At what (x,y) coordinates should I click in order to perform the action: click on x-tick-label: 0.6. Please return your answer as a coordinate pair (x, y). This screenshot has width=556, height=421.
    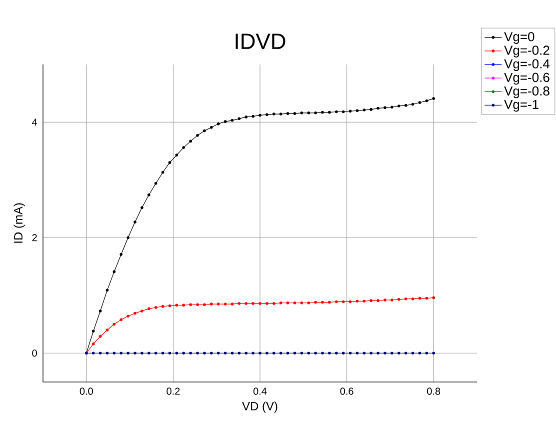
    Looking at the image, I should click on (347, 391).